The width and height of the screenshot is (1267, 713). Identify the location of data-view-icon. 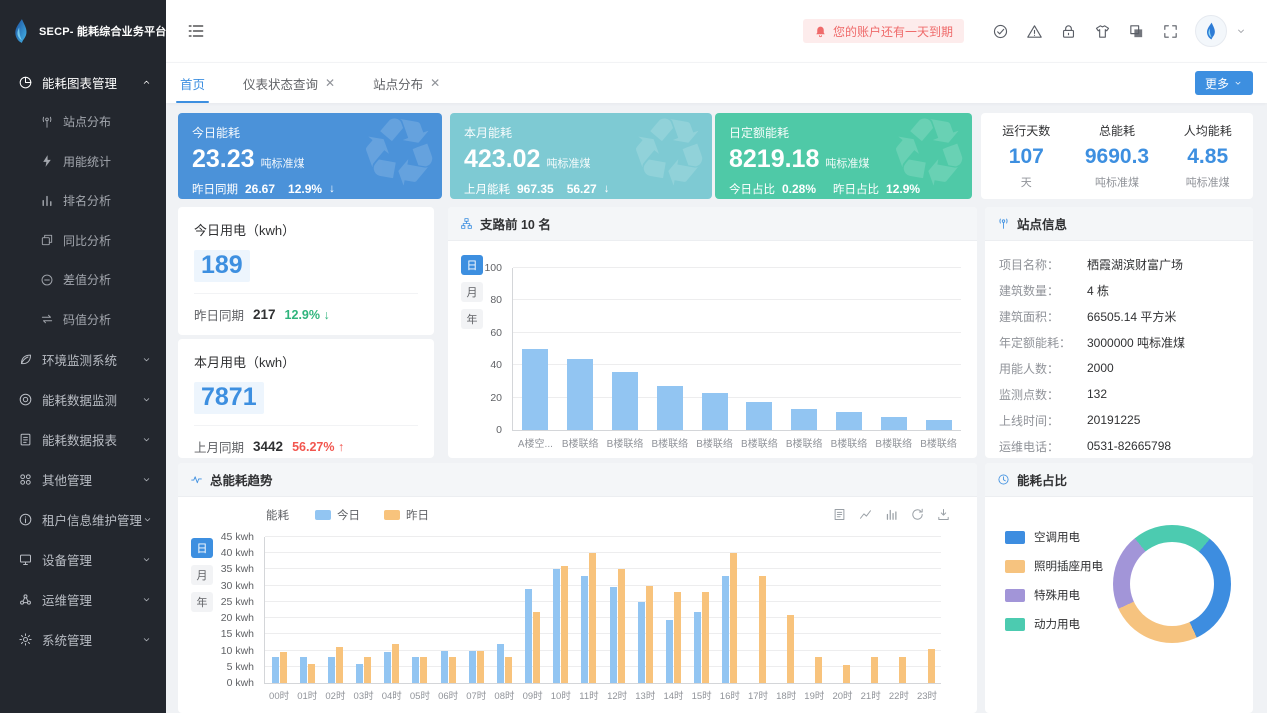
(839, 514).